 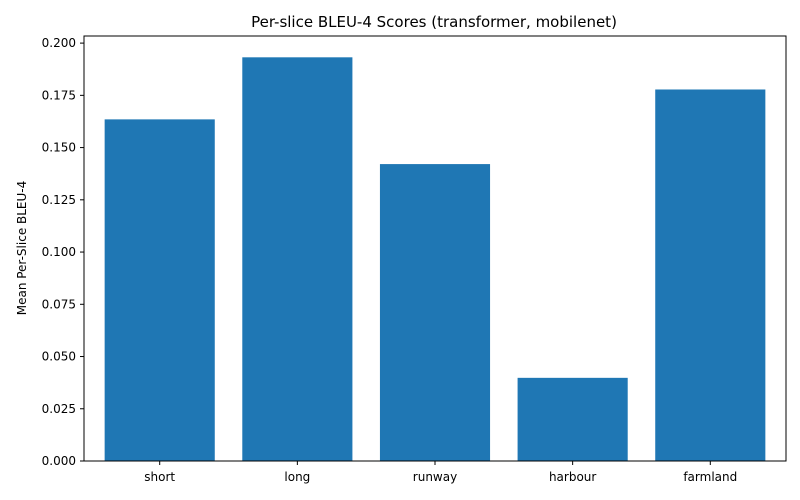 I want to click on y-tick-label: 0.175, so click(x=59, y=95).